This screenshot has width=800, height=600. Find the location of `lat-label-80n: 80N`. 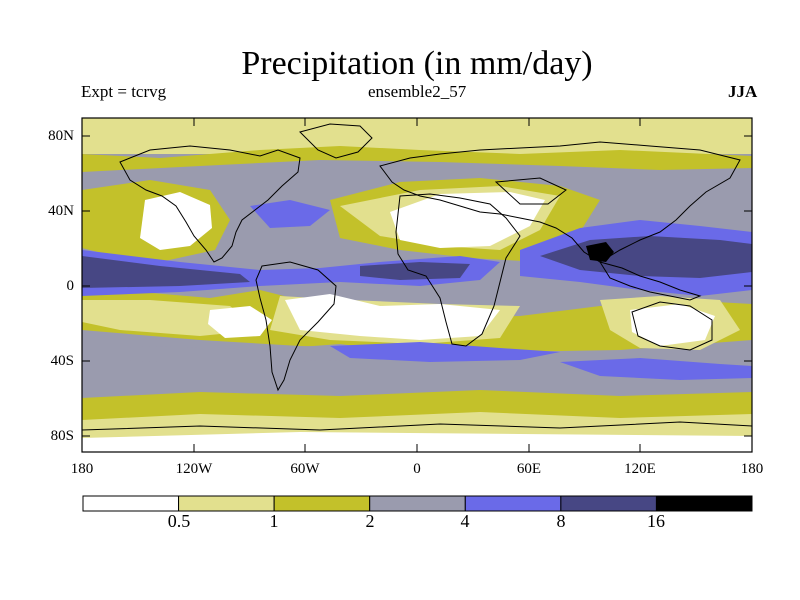

lat-label-80n: 80N is located at coordinates (61, 136).